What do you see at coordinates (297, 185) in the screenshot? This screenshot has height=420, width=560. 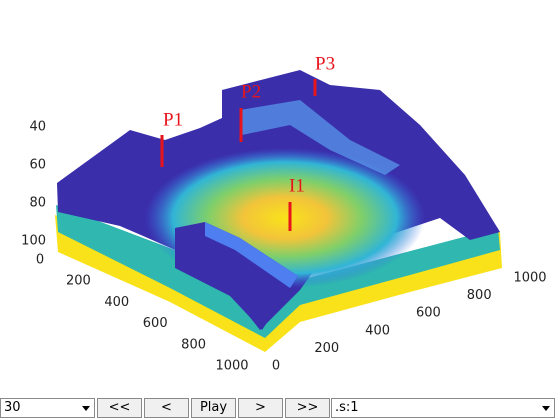 I see `well-label: I1` at bounding box center [297, 185].